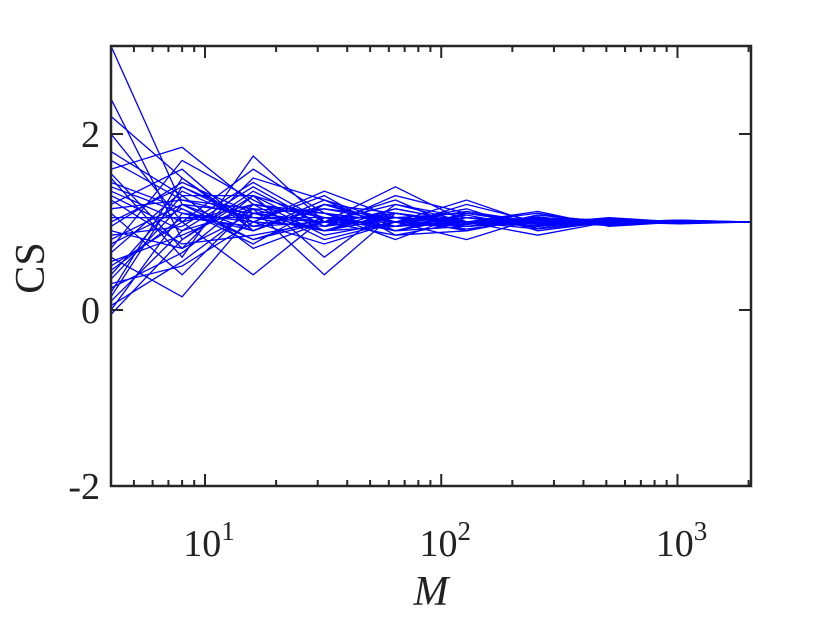 The image size is (830, 623). Describe the element at coordinates (464, 531) in the screenshot. I see `x-tick-exponent: 2` at that location.